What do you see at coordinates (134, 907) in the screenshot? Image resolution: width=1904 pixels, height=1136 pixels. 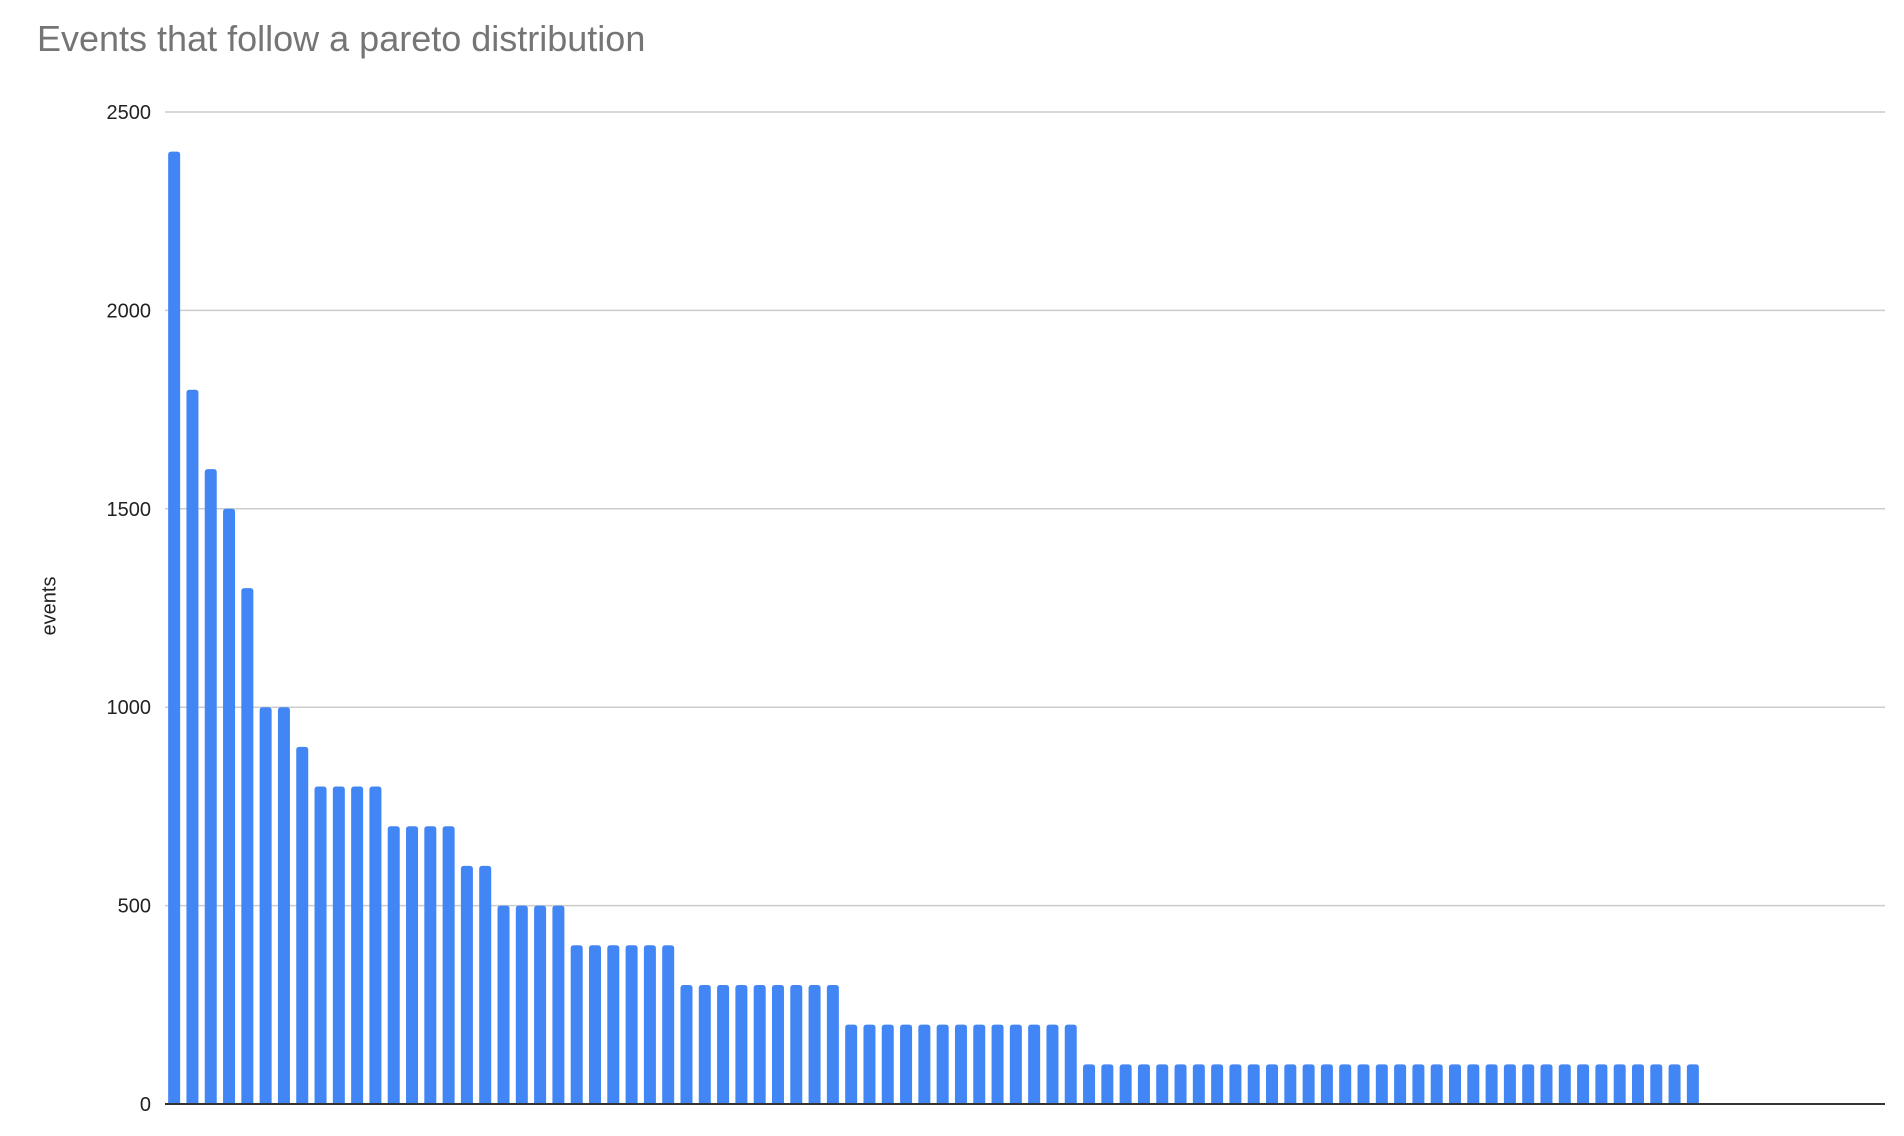 I see `y-tick-label: 500` at bounding box center [134, 907].